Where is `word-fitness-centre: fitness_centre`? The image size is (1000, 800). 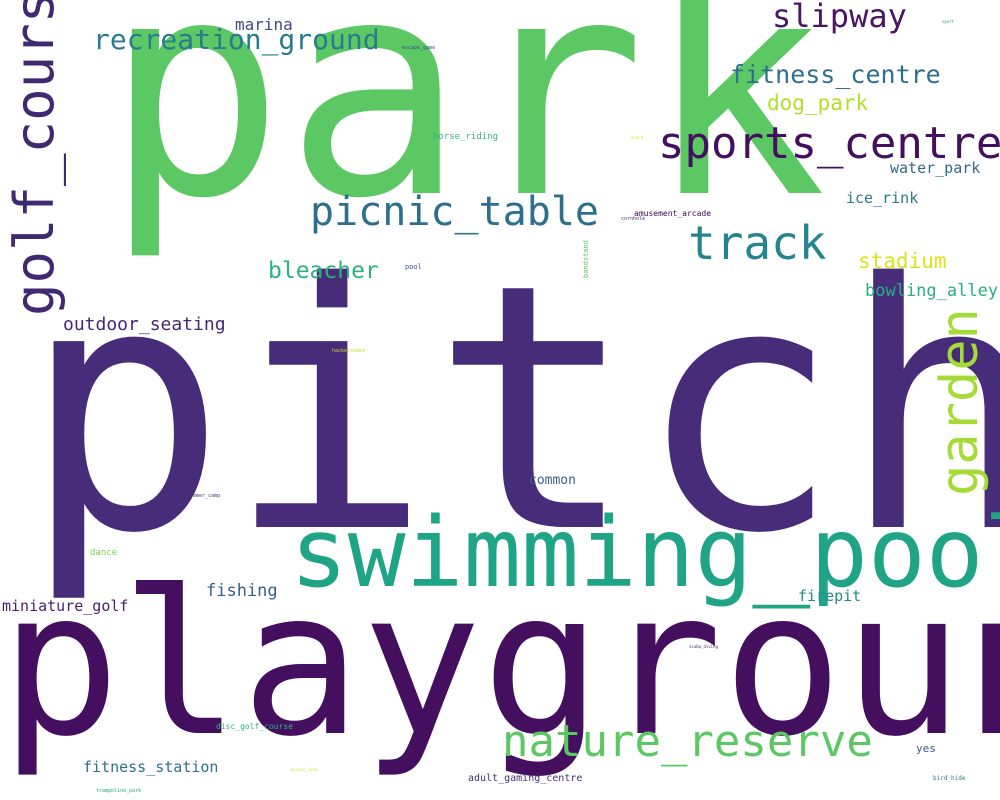
word-fitness-centre: fitness_centre is located at coordinates (835, 74).